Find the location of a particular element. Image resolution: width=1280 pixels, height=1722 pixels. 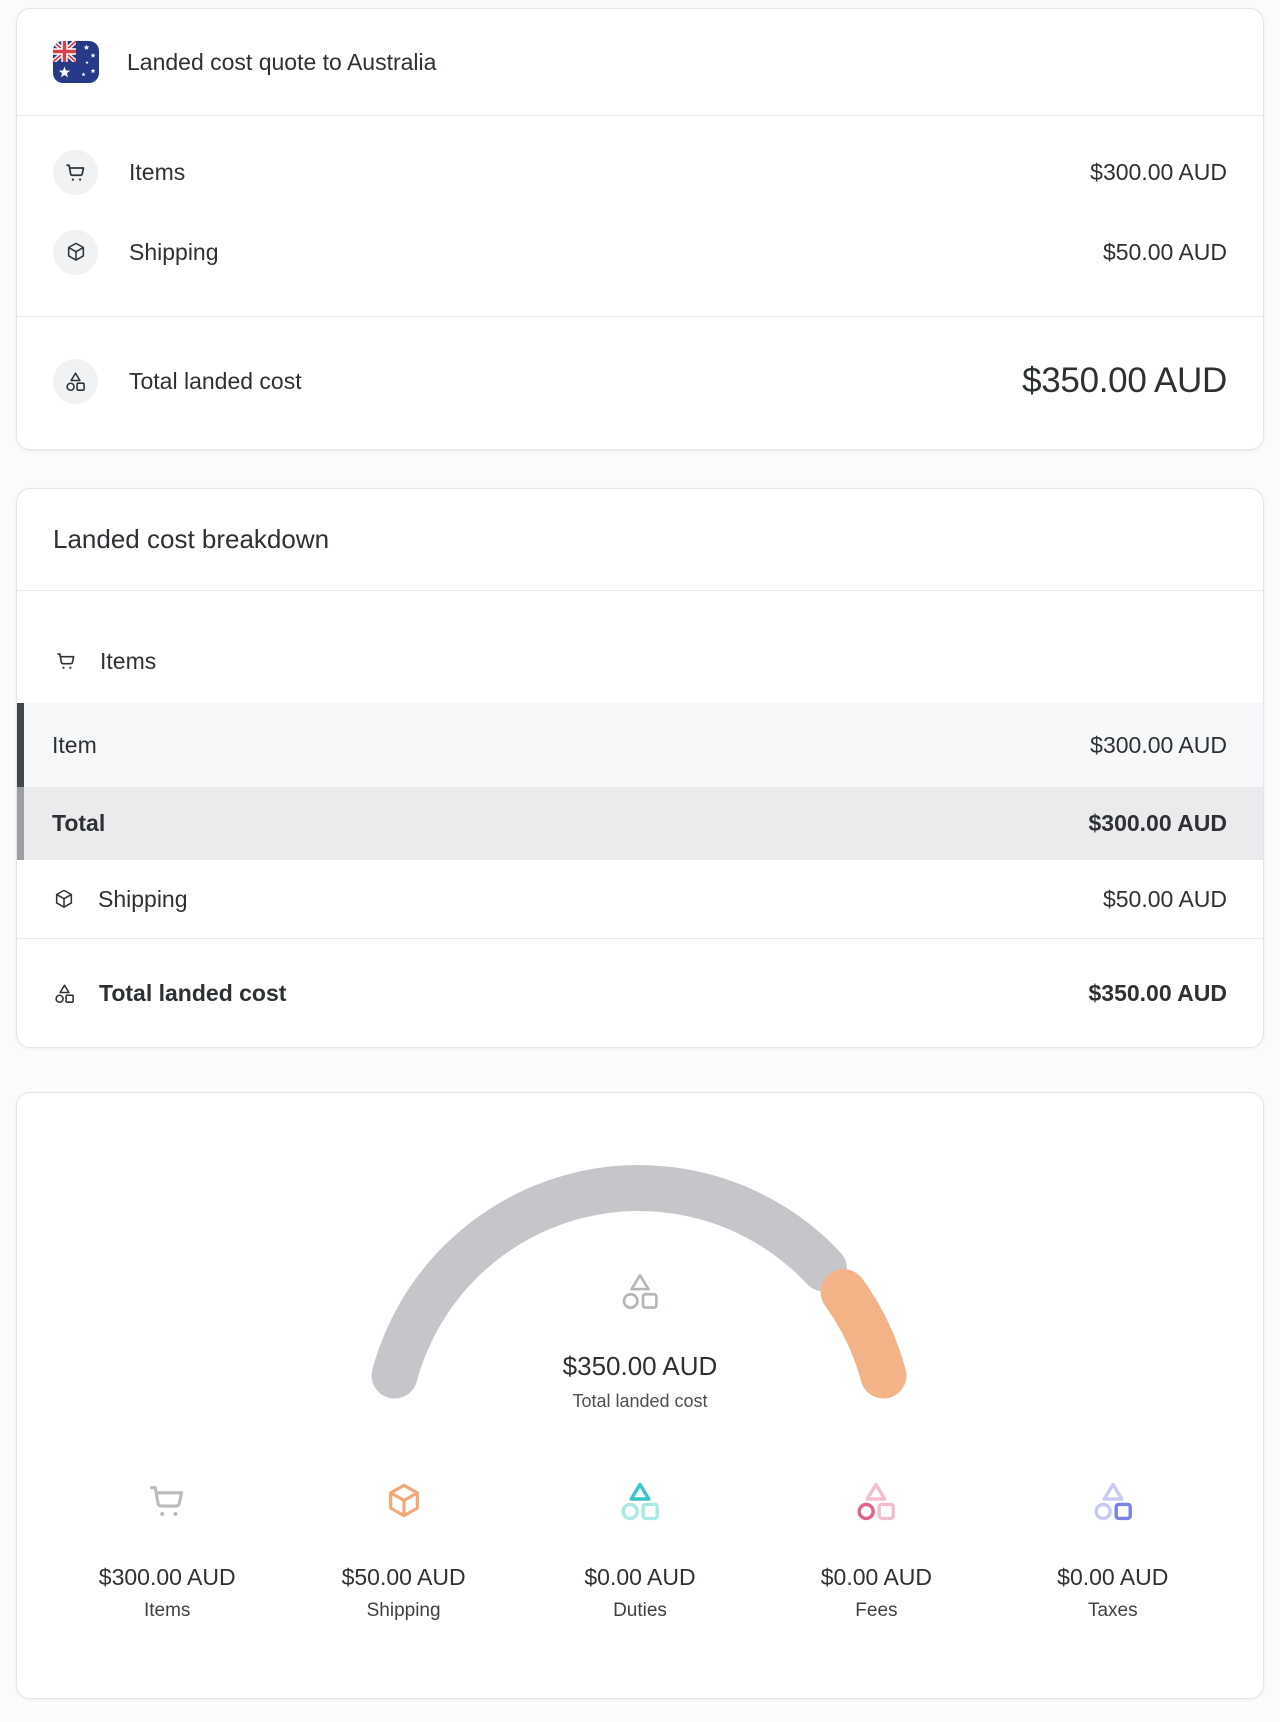

breakdown-items-group-label: Items is located at coordinates (128, 660).